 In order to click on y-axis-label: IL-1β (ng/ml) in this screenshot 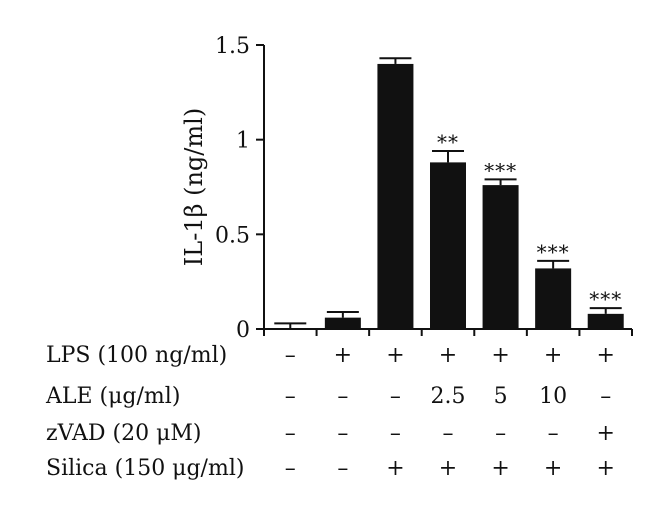, I will do `click(194, 187)`.